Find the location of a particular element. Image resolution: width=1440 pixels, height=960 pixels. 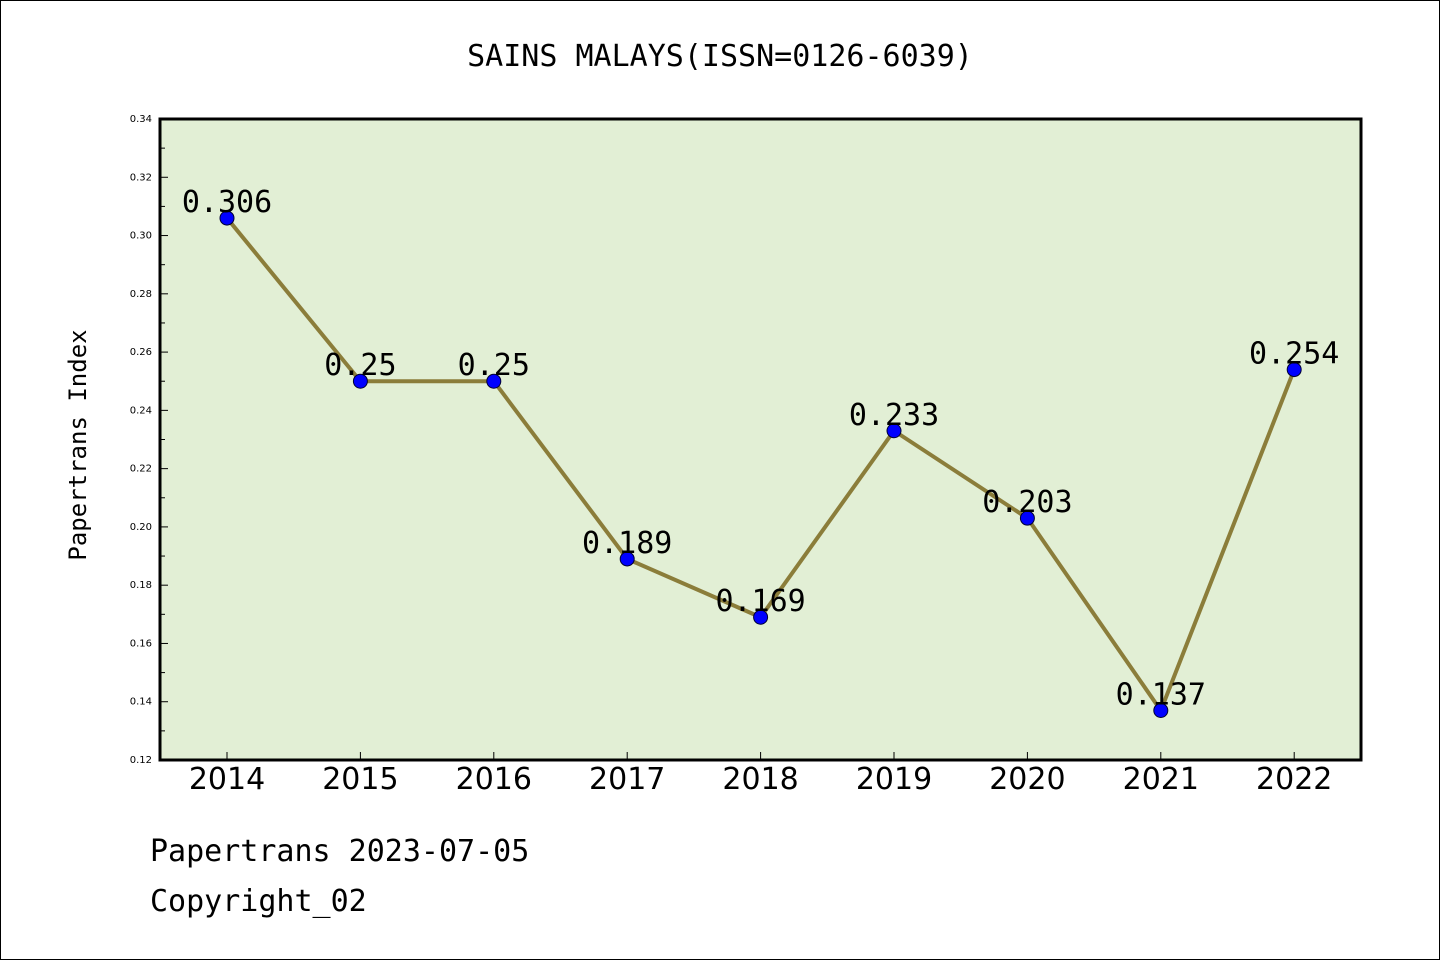

footer-source: Papertrans 2023-07-05 is located at coordinates (340, 851).